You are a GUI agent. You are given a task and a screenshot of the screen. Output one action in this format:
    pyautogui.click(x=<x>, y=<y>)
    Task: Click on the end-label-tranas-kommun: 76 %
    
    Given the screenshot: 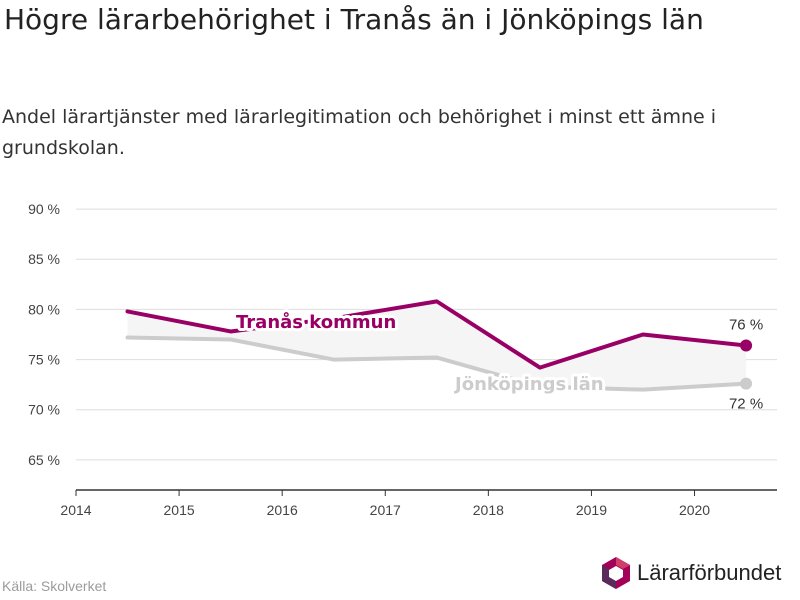 What is the action you would take?
    pyautogui.click(x=746, y=325)
    